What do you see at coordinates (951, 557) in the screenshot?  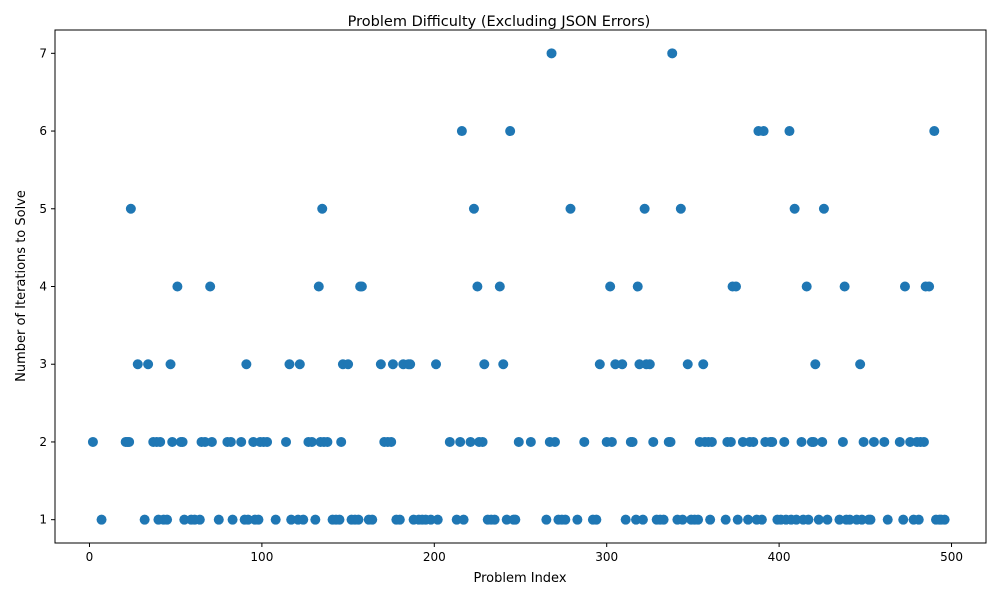 I see `x-tick-label: 500` at bounding box center [951, 557].